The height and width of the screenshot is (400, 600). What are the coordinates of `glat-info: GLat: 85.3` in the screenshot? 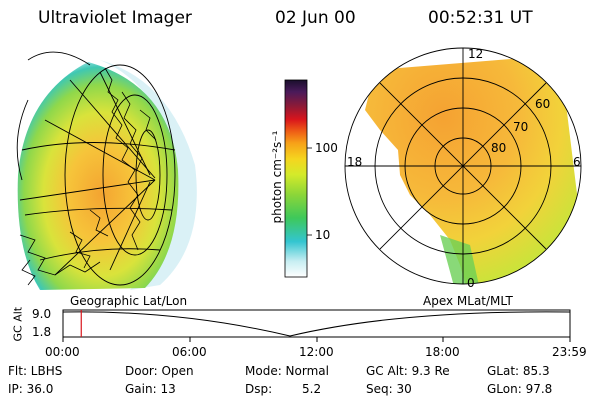 It's located at (518, 371).